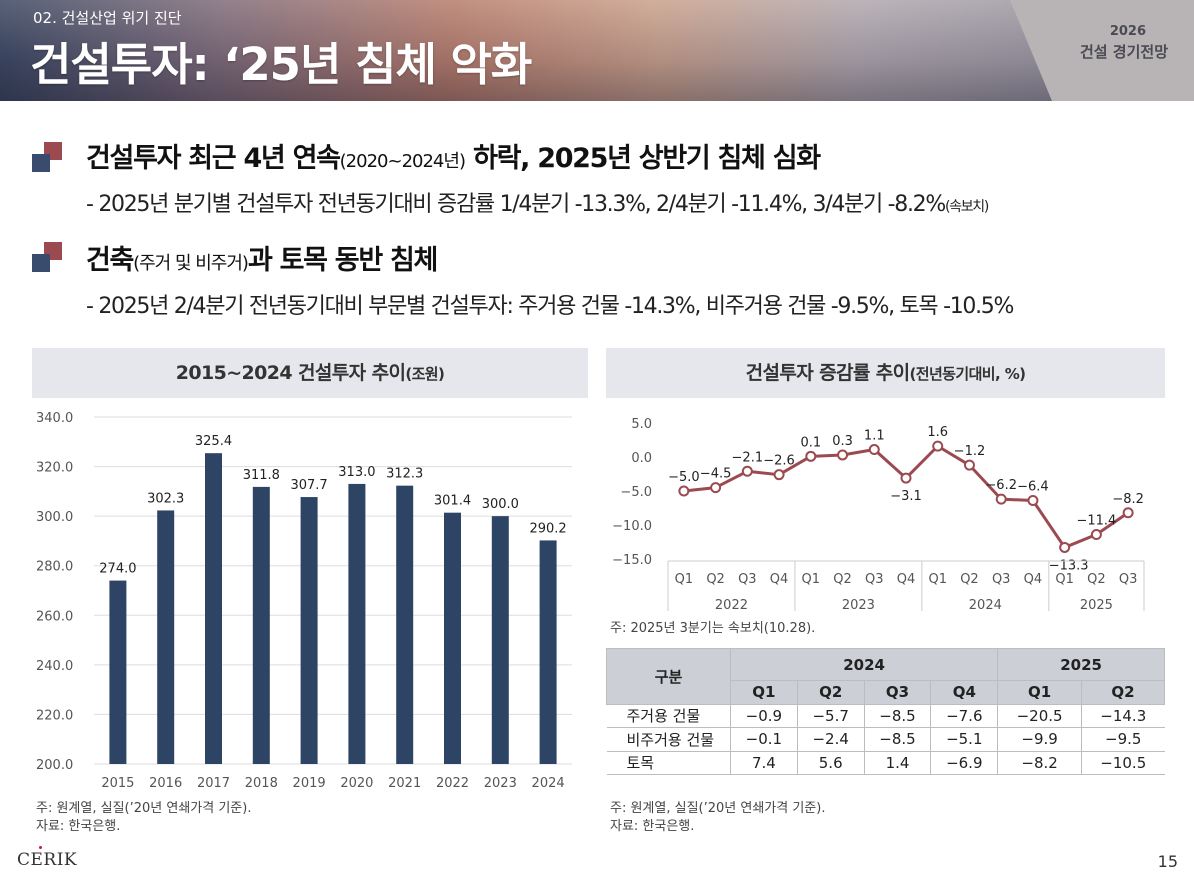  I want to click on table-cell: −6.9, so click(964, 762).